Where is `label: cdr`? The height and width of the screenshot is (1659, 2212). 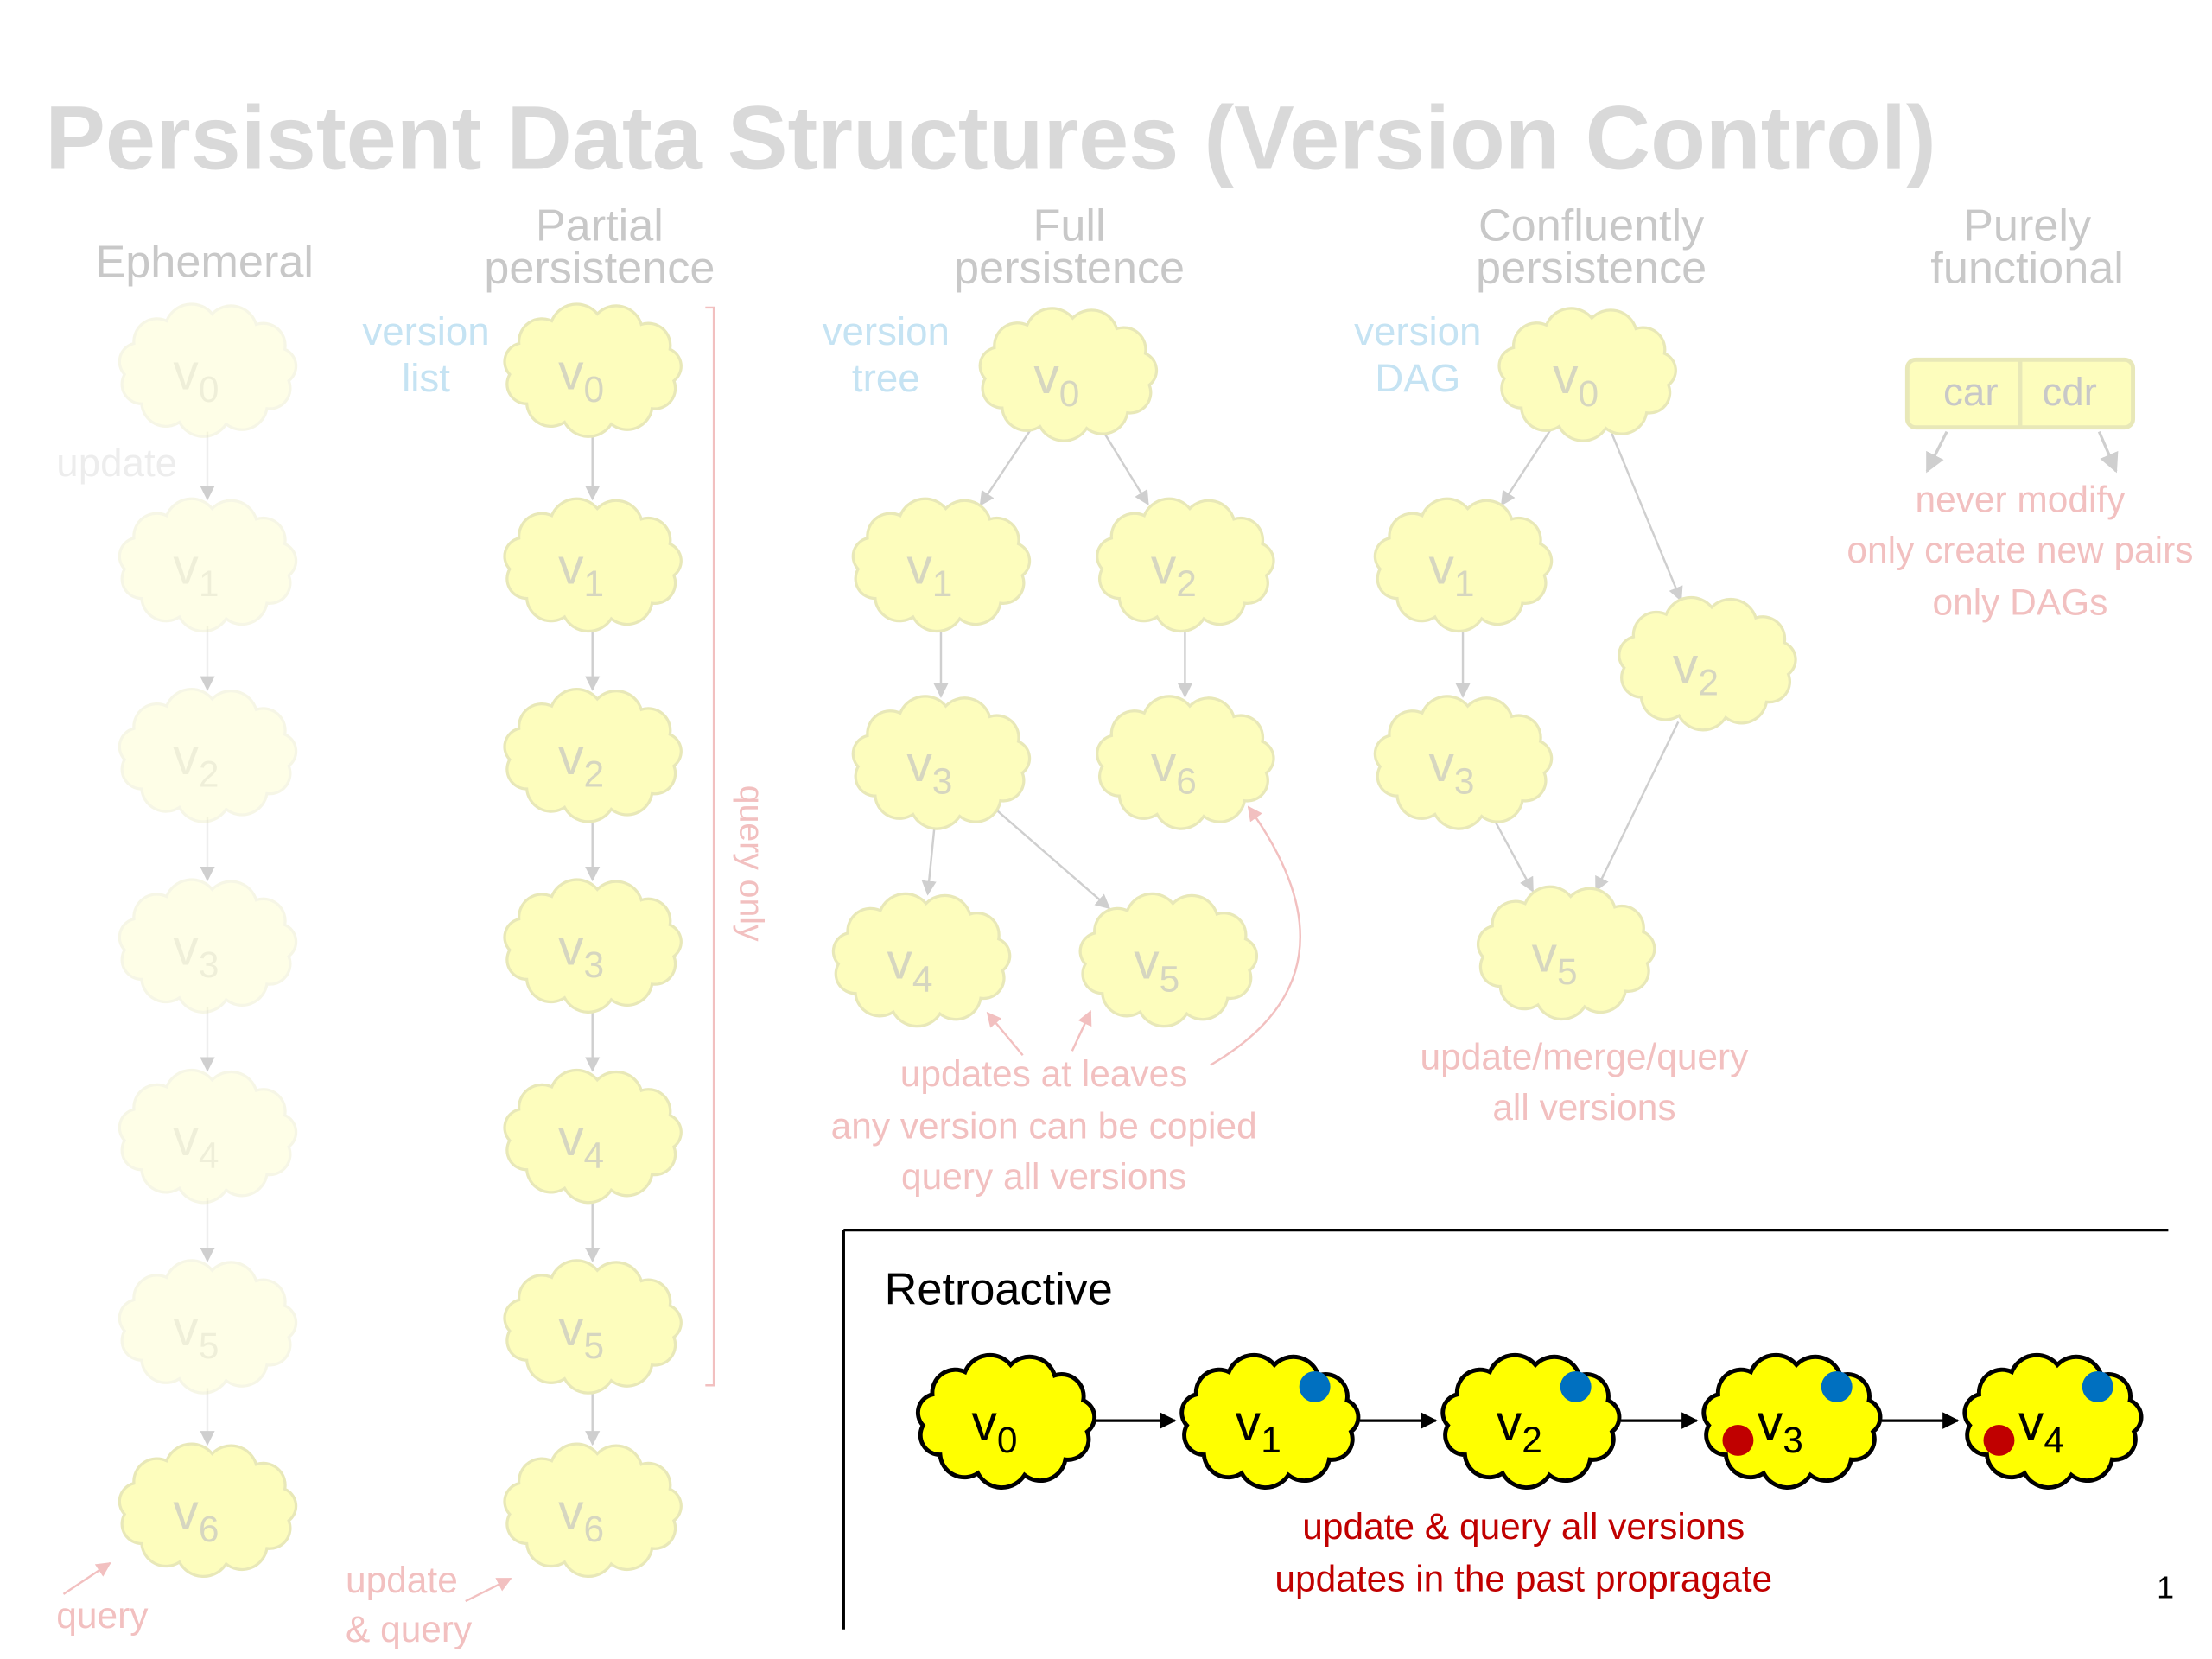 label: cdr is located at coordinates (2069, 392).